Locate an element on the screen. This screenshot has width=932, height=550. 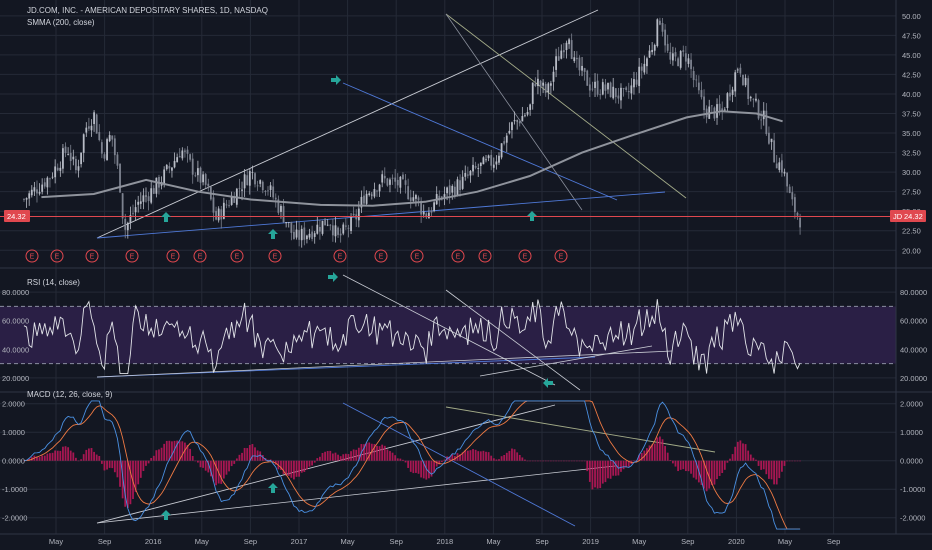
price-tick-label: 22.50 is located at coordinates (911, 231).